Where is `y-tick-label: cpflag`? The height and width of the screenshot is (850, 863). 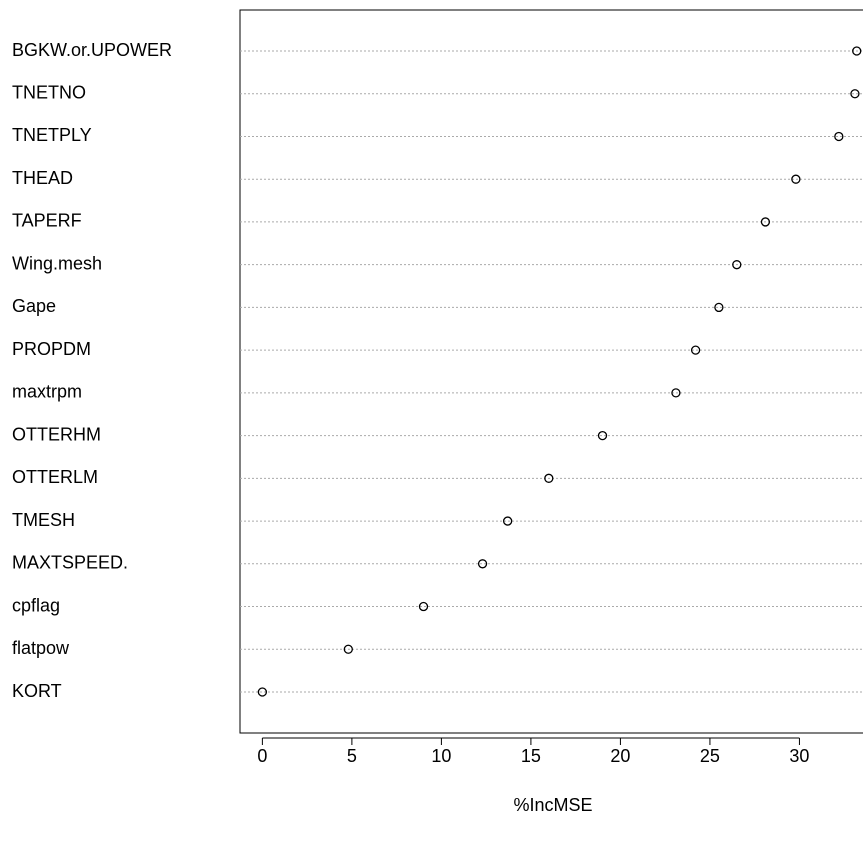
y-tick-label: cpflag is located at coordinates (36, 605).